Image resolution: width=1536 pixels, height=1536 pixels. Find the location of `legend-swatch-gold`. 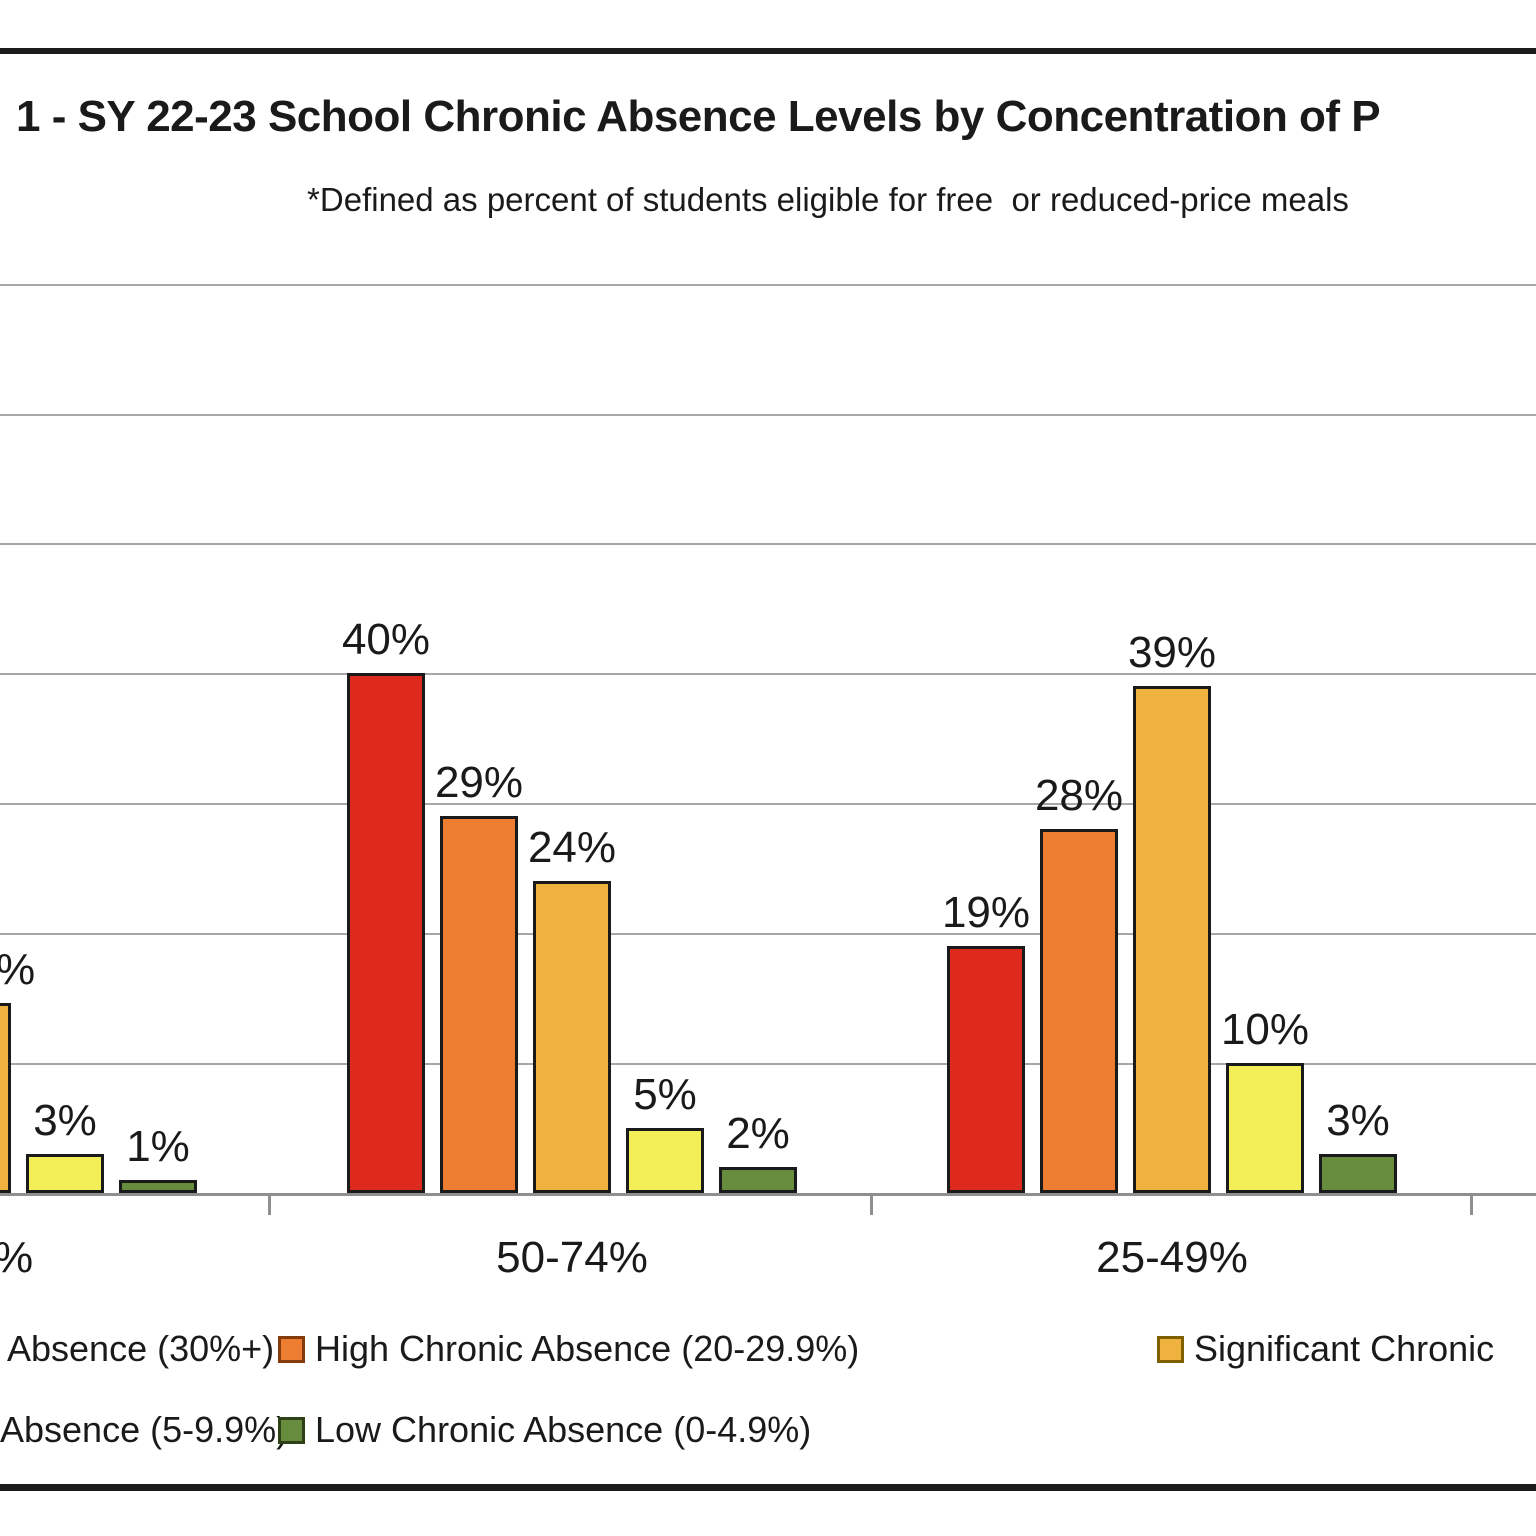

legend-swatch-gold is located at coordinates (1170, 1349).